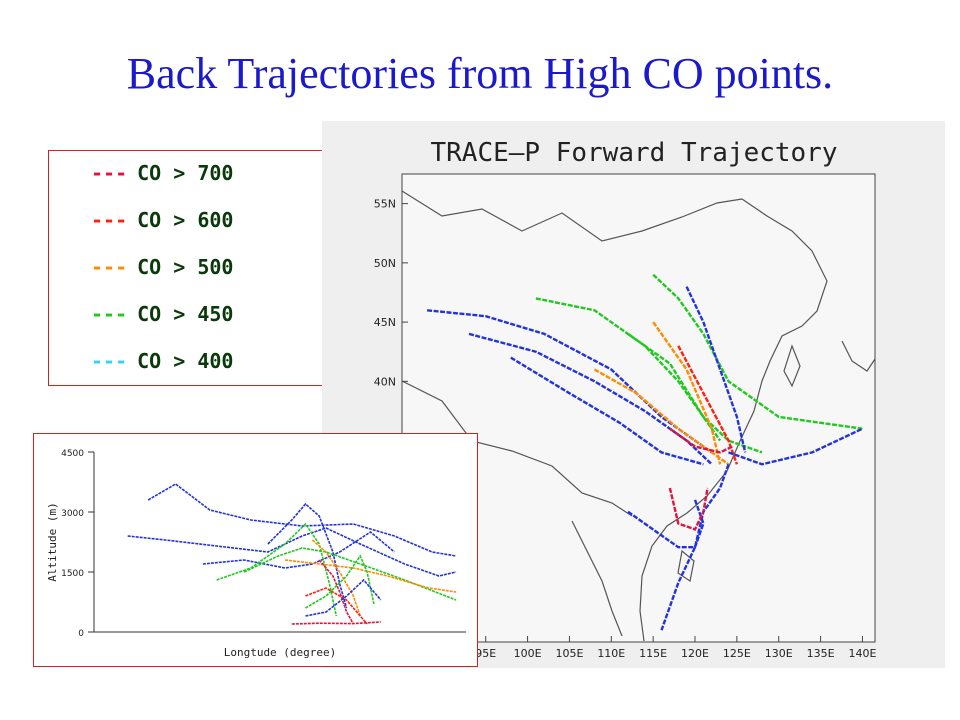 Image resolution: width=960 pixels, height=720 pixels. What do you see at coordinates (385, 381) in the screenshot?
I see `map-y-tick-label: 40N` at bounding box center [385, 381].